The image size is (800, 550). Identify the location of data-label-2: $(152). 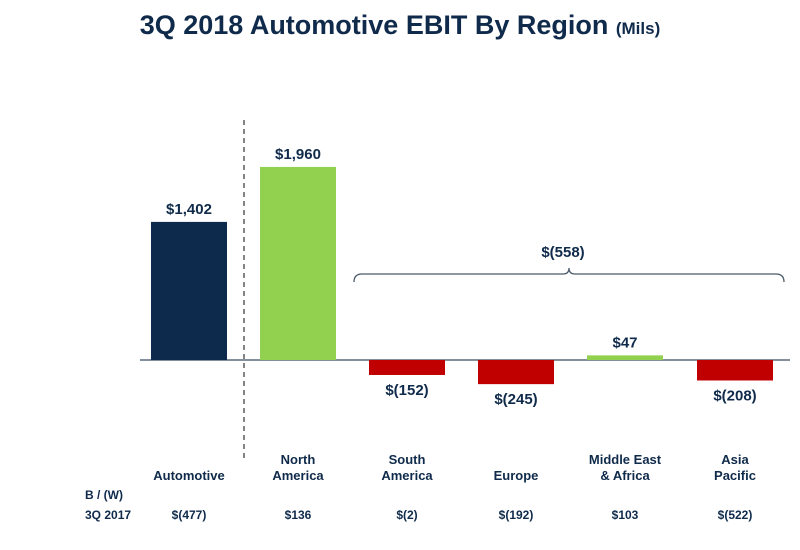
(406, 390).